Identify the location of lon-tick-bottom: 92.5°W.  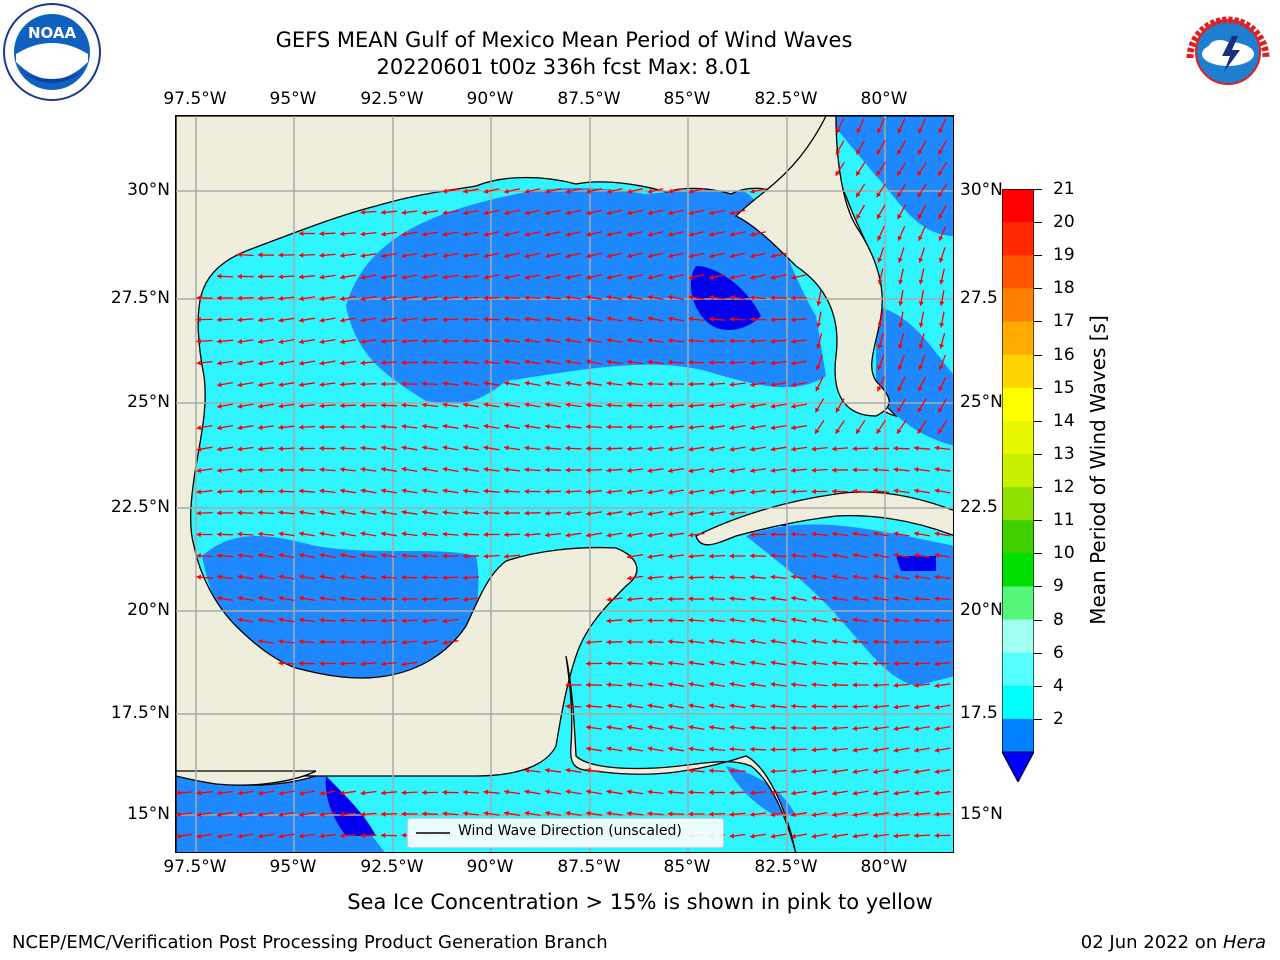
(392, 867).